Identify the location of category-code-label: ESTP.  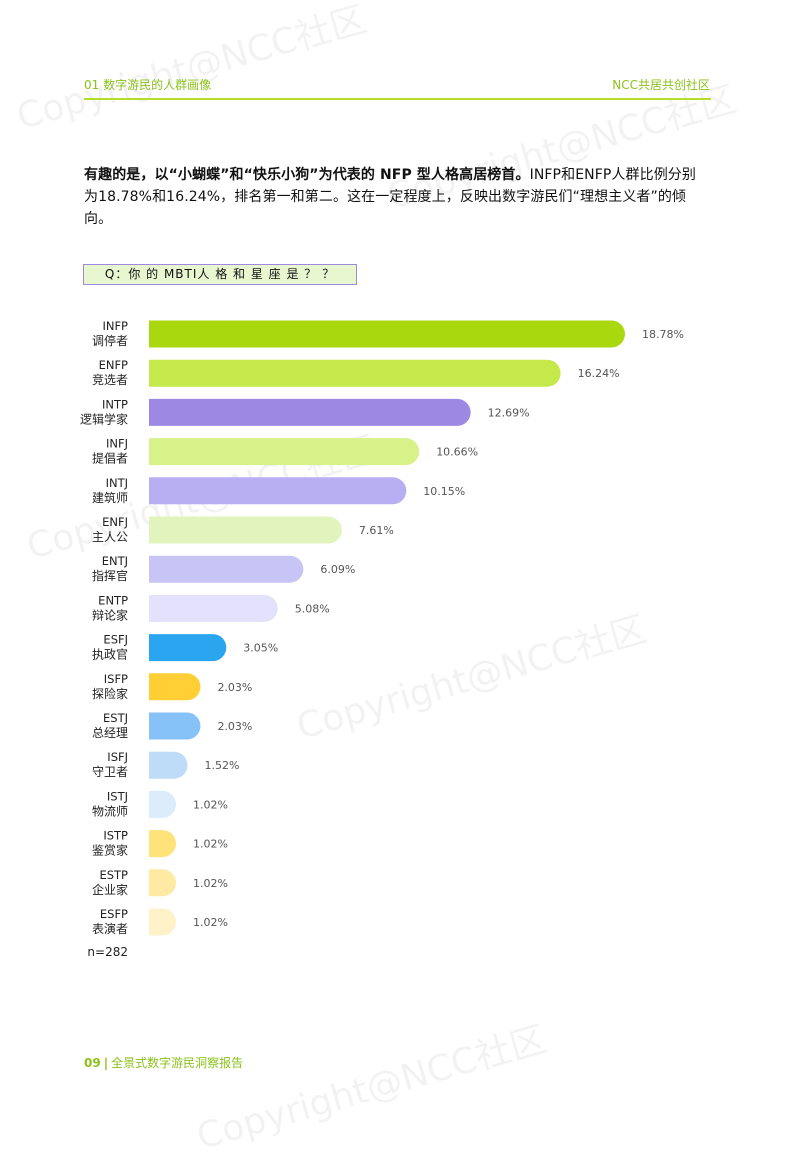
(113, 875).